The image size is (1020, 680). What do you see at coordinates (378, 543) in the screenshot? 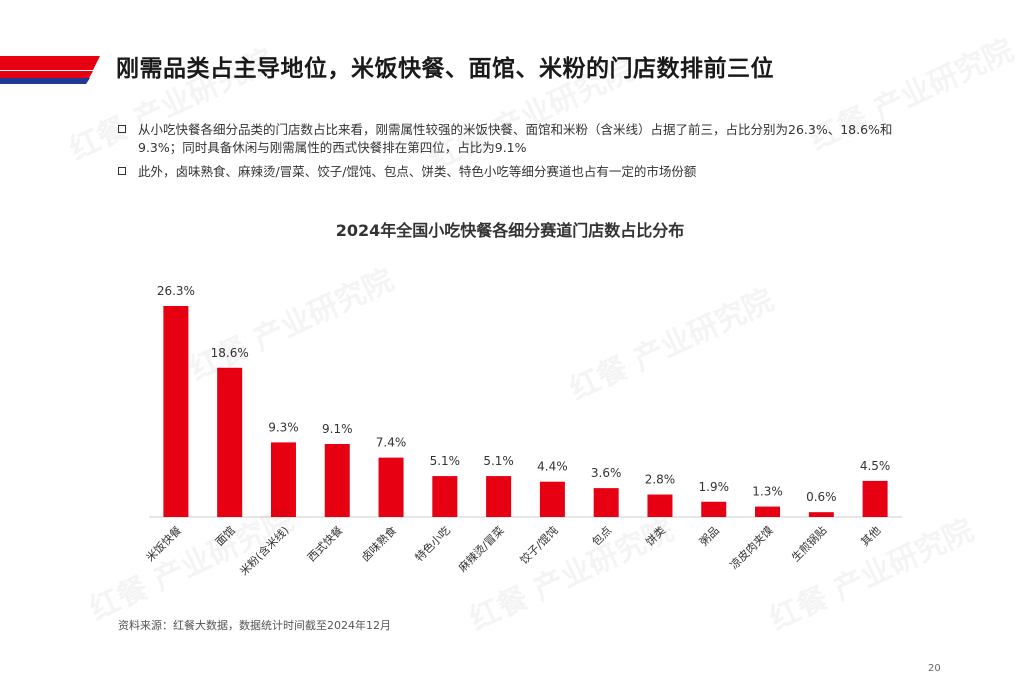
I see `category-tick-label: 卤味熟食` at bounding box center [378, 543].